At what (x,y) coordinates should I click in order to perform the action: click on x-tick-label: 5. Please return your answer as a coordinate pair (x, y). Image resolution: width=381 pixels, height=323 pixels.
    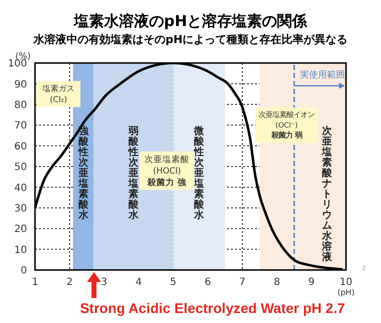
    Looking at the image, I should click on (173, 282).